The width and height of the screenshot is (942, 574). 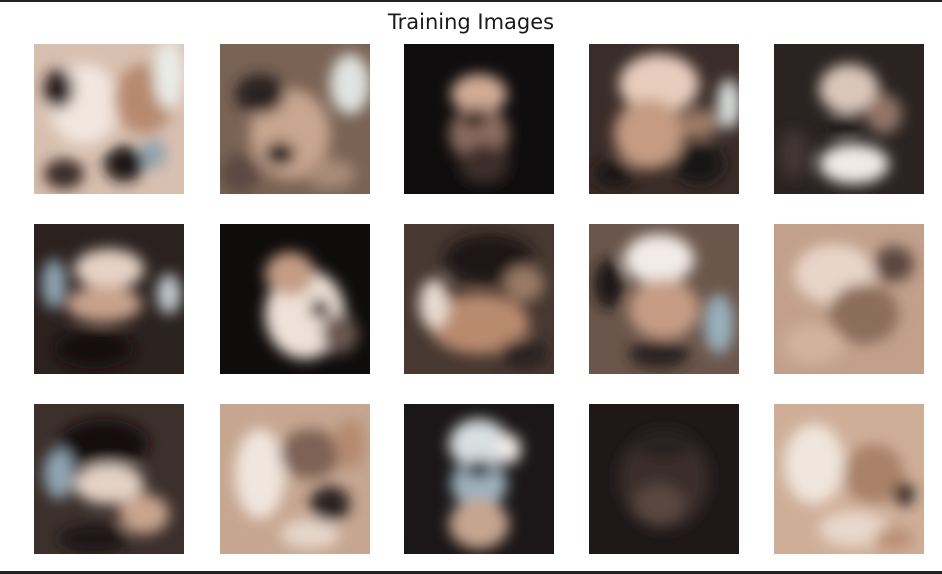 What do you see at coordinates (479, 479) in the screenshot?
I see `training-image-r3c3` at bounding box center [479, 479].